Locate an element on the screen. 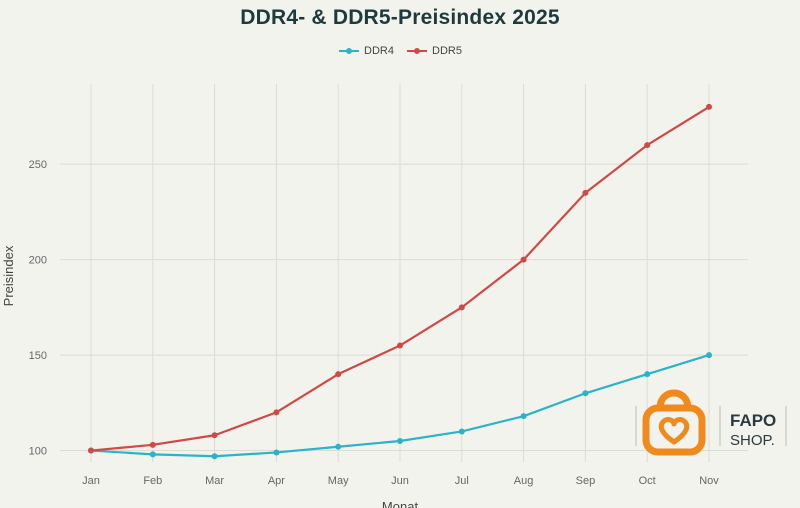 The width and height of the screenshot is (800, 508). data-point-ddr5-jun is located at coordinates (400, 345).